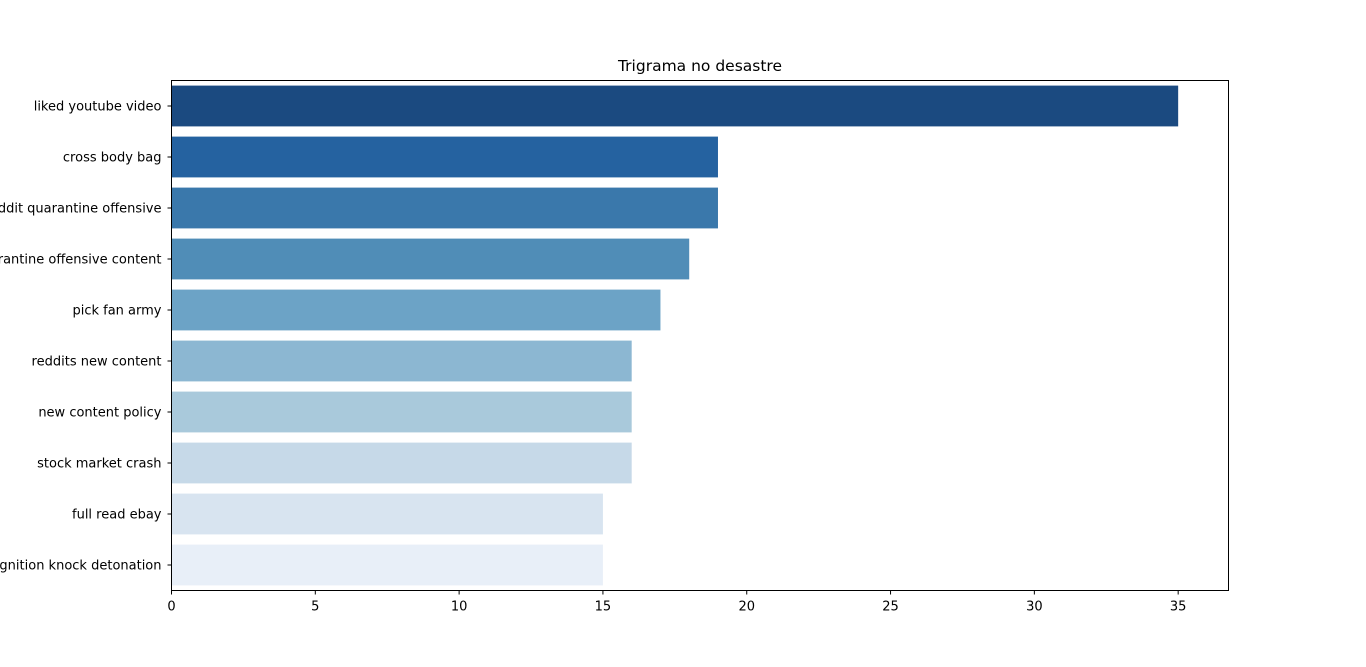 This screenshot has width=1366, height=667. Describe the element at coordinates (97, 362) in the screenshot. I see `y-tick-label: reddits new content` at that location.